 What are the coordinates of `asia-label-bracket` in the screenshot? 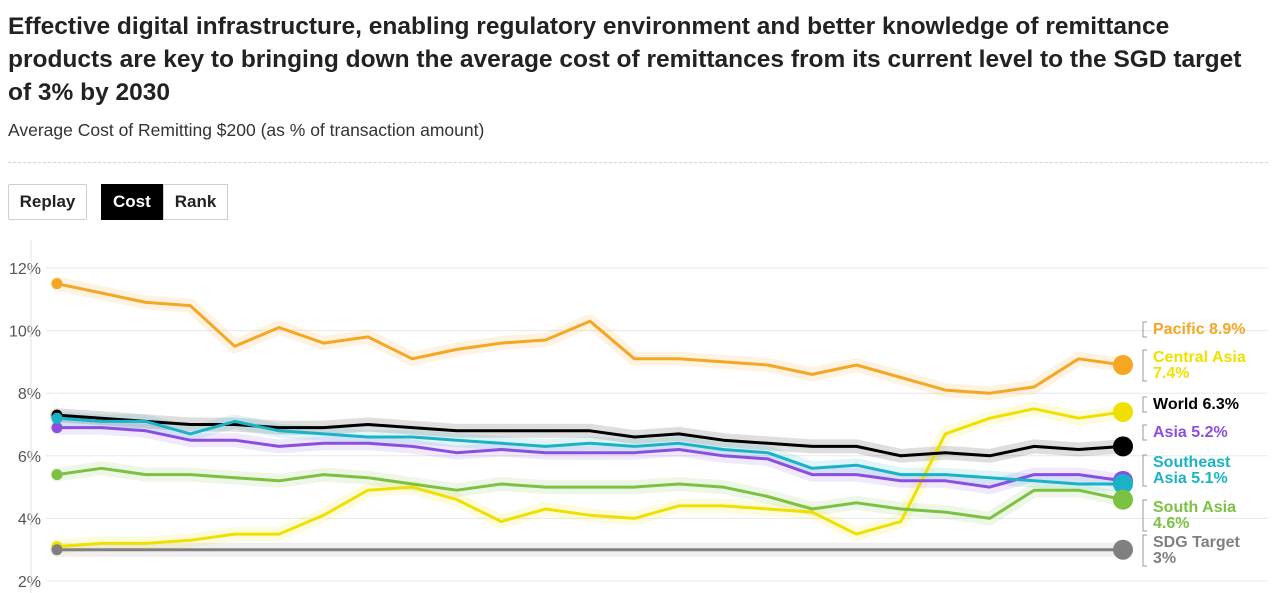 It's located at (1144, 432).